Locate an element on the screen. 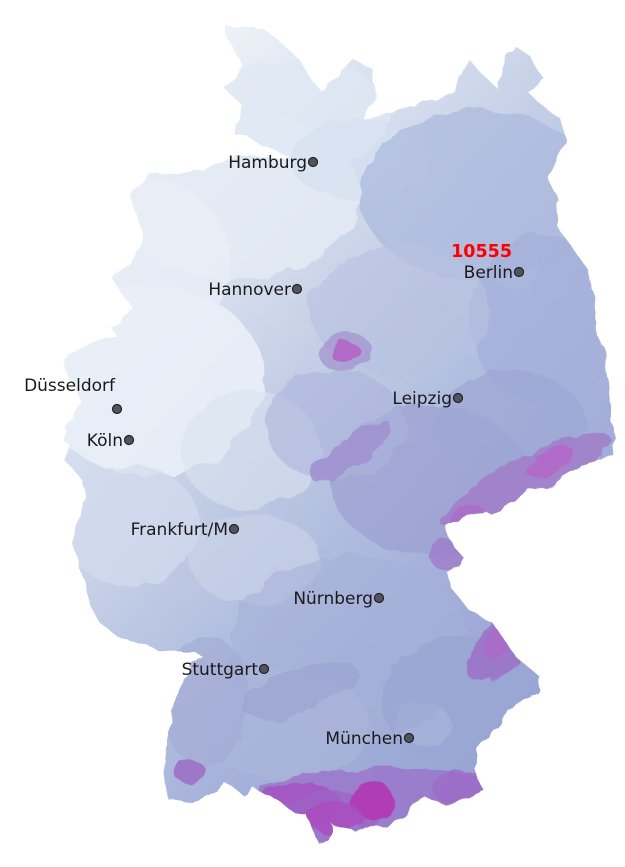  city-label-hannover: Hannover is located at coordinates (249, 290).